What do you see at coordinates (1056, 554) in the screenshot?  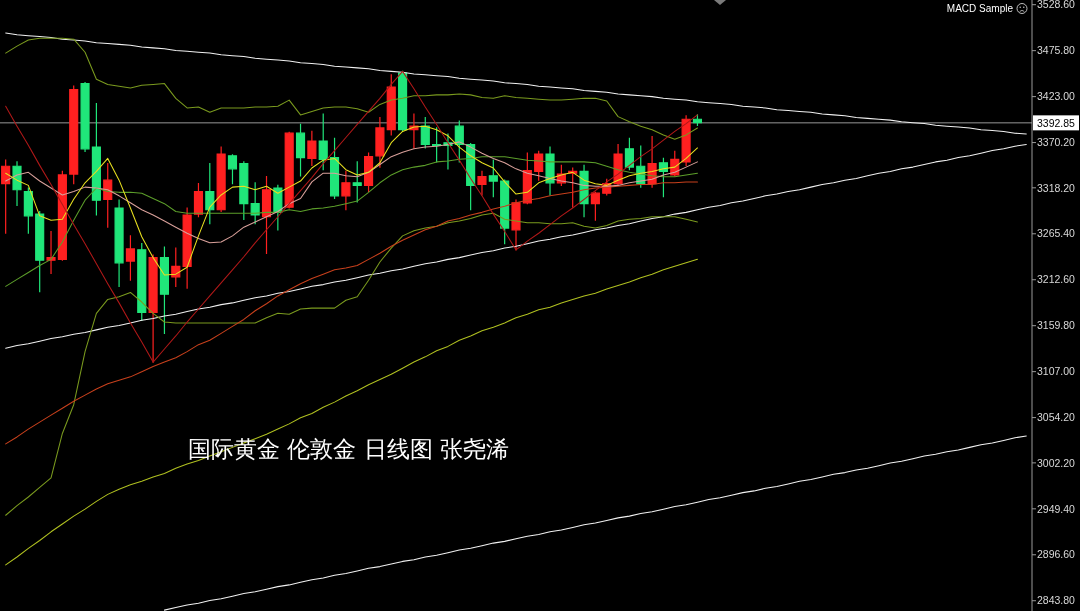 I see `y-tick-label: 2896.60` at bounding box center [1056, 554].